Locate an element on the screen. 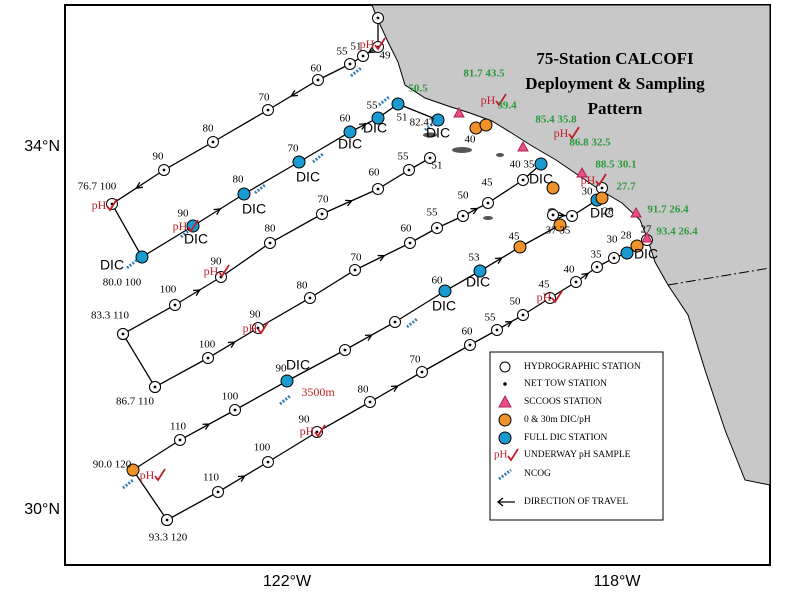 The height and width of the screenshot is (599, 800). station-label: 40 is located at coordinates (570, 270).